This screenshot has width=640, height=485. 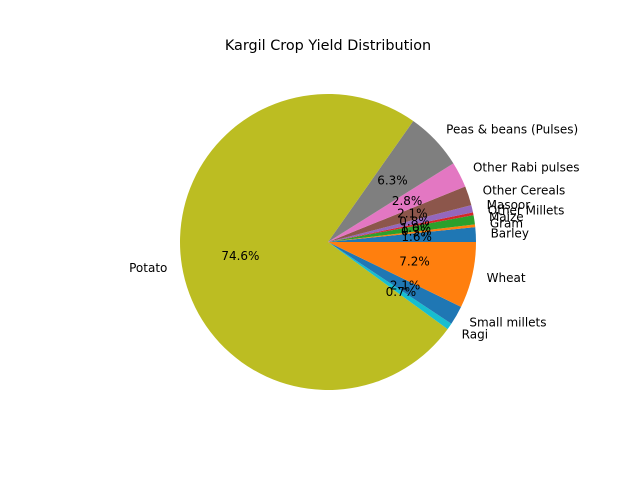 What do you see at coordinates (412, 214) in the screenshot?
I see `pct-label-other-cereals: 2.1%` at bounding box center [412, 214].